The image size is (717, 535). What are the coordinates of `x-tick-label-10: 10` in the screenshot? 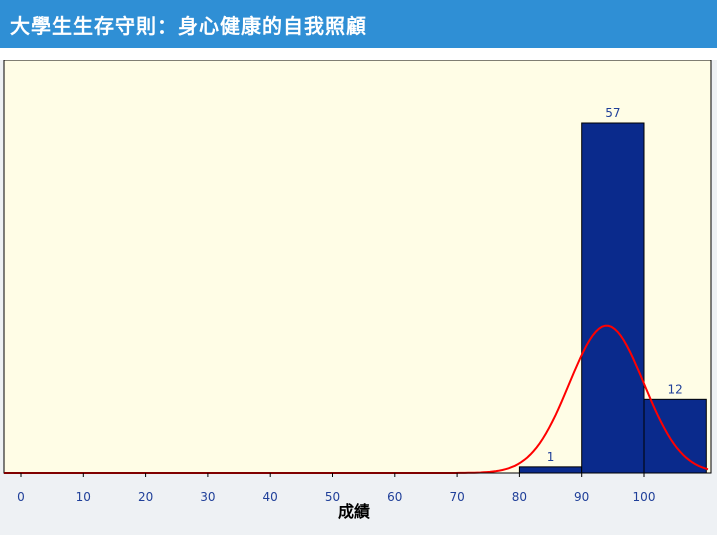 It's located at (83, 497).